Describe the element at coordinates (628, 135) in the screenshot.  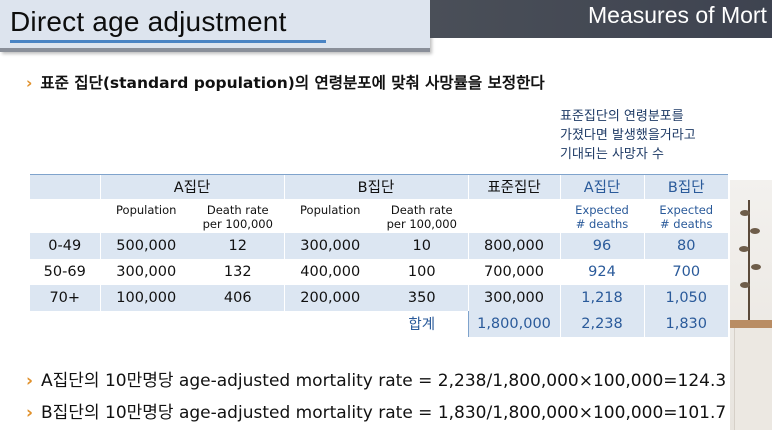
I see `note-line: 가졌다면 발생했을거라고` at that location.